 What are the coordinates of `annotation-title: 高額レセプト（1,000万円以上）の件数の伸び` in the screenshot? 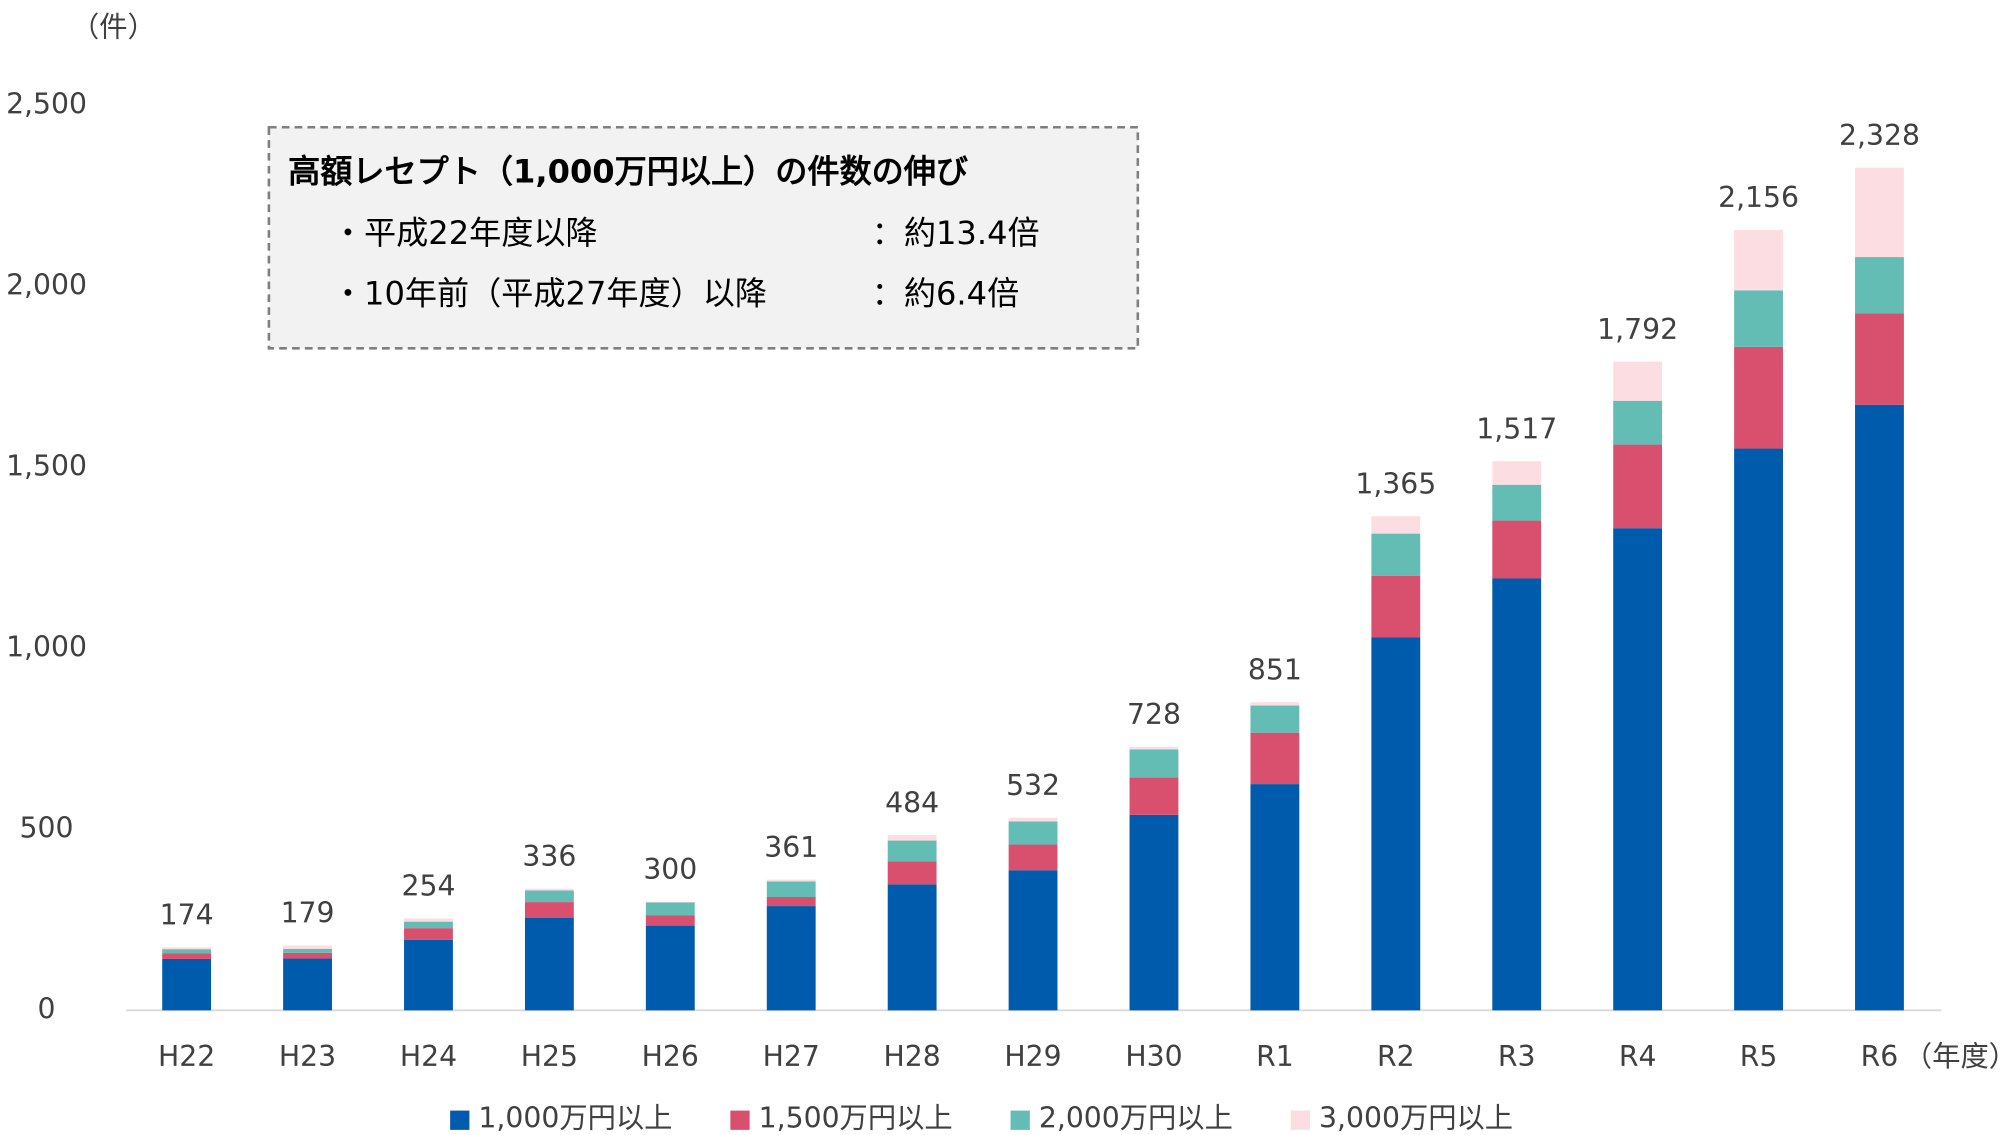 It's located at (628, 172).